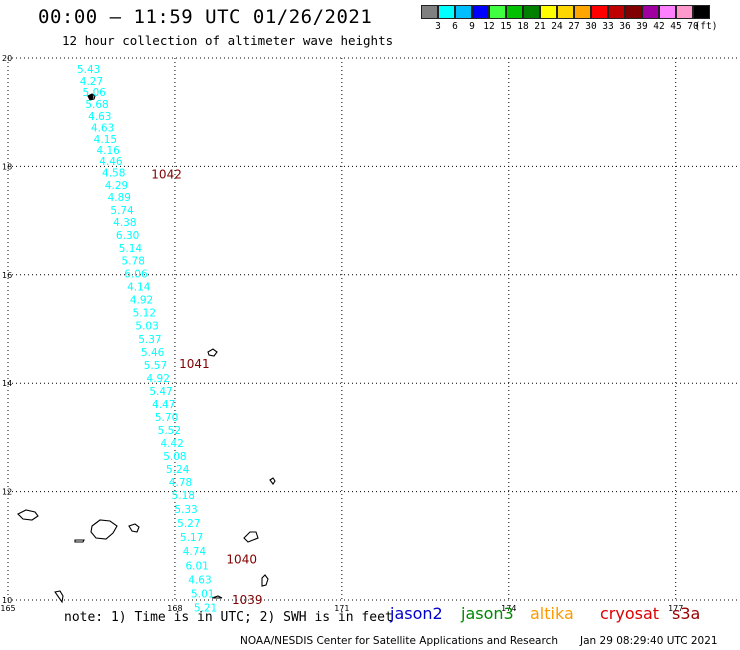 Image resolution: width=740 pixels, height=650 pixels. What do you see at coordinates (523, 26) in the screenshot?
I see `legend-label: 18` at bounding box center [523, 26].